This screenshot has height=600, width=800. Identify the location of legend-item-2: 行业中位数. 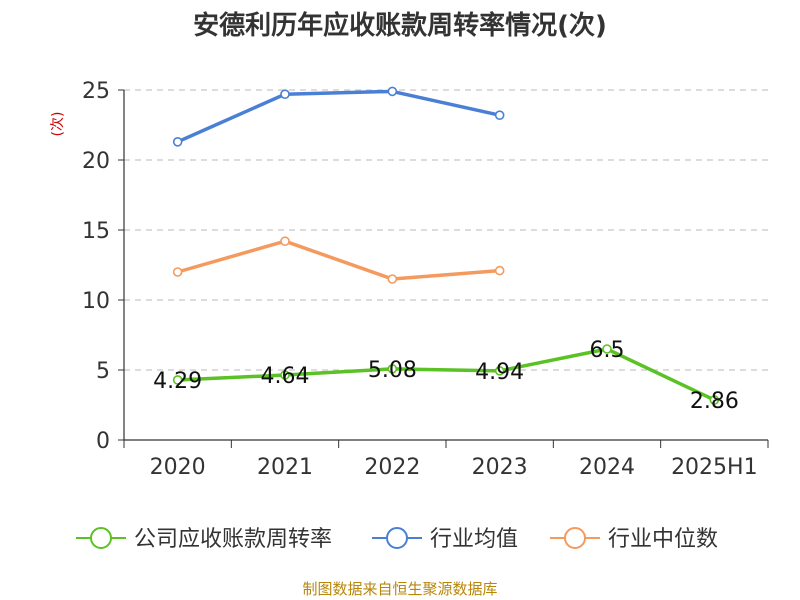
(634, 539).